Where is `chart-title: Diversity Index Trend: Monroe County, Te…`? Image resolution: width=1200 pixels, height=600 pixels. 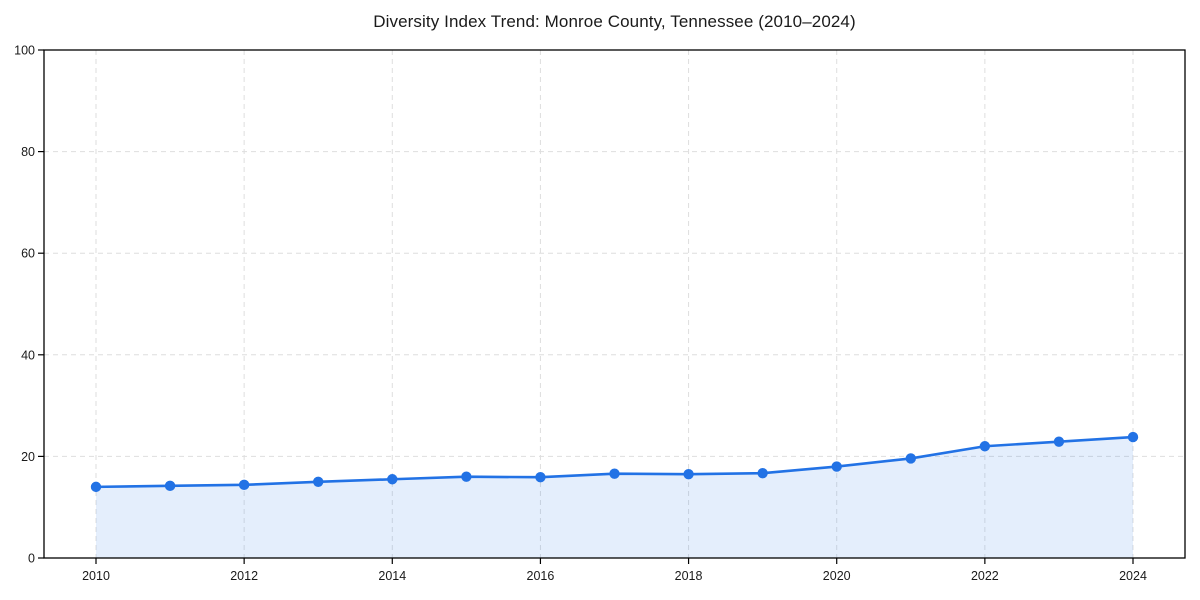
chart-title: Diversity Index Trend: Monroe County, Te… is located at coordinates (614, 21).